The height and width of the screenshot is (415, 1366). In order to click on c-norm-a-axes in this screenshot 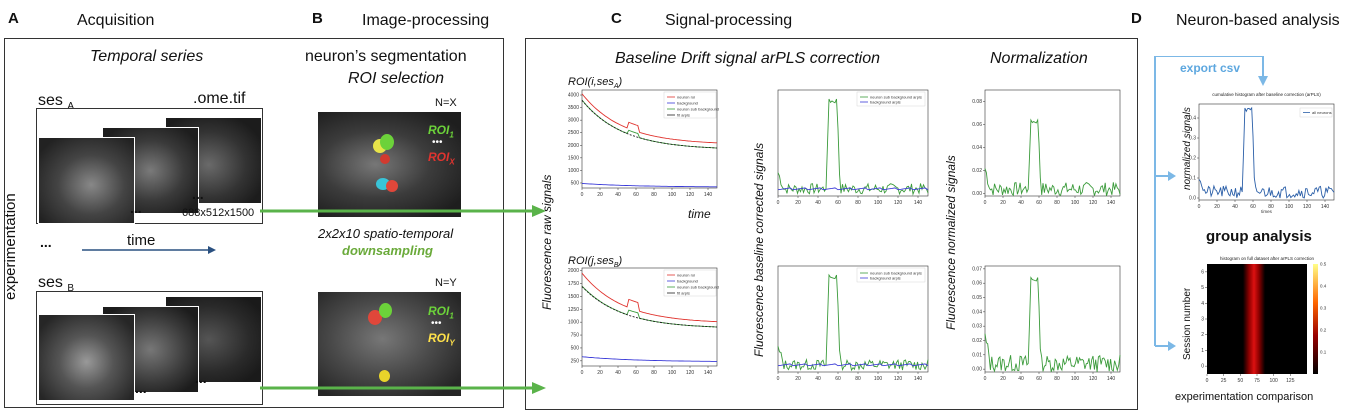, I will do `click(1052, 143)`.